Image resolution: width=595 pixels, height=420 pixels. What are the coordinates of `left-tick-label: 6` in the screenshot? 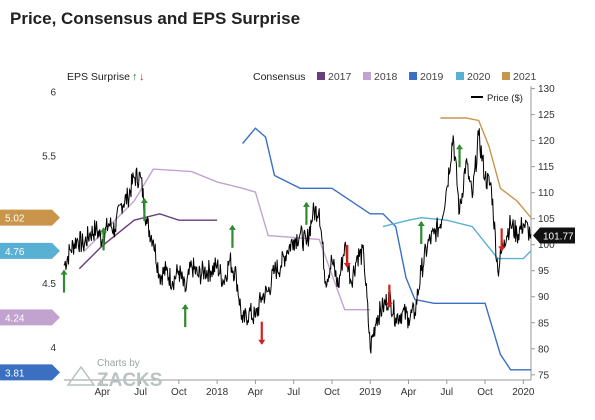 It's located at (53, 92).